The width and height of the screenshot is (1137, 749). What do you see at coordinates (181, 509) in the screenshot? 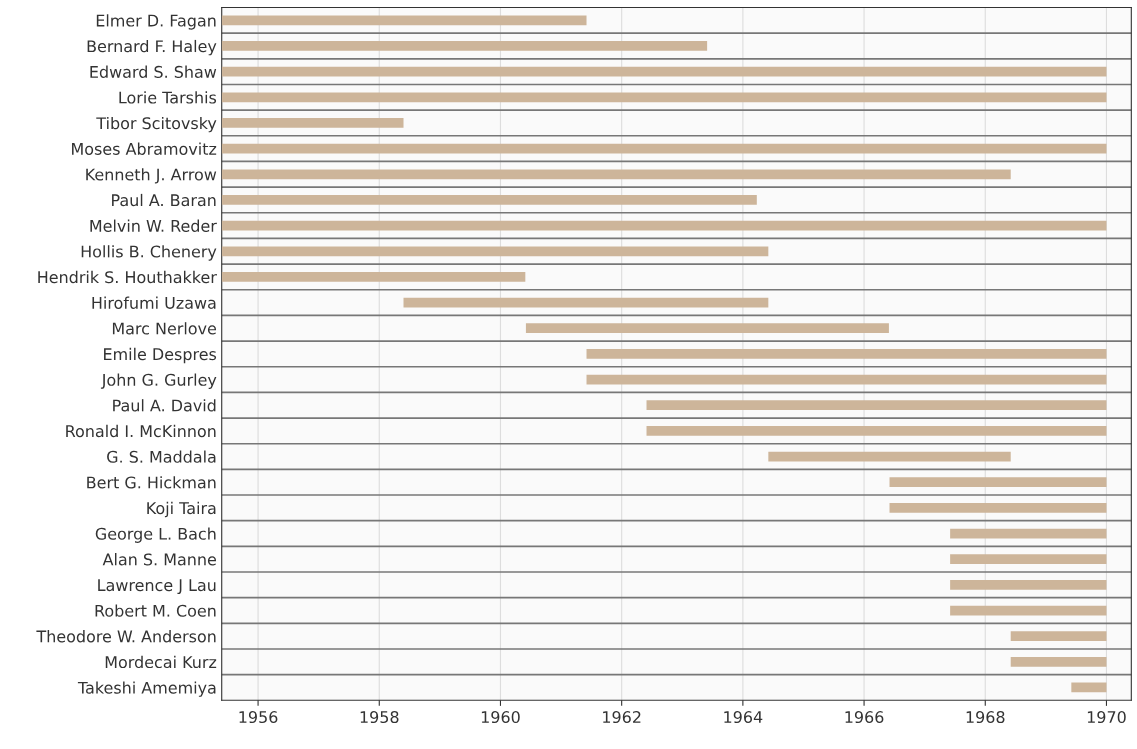
I see `y-tick-label: Koji Taira` at bounding box center [181, 509].